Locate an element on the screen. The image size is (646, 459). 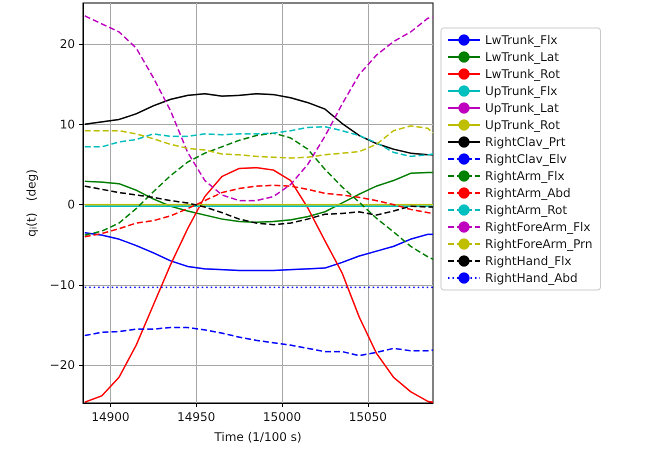
y-tick-label: 0 is located at coordinates (71, 205).